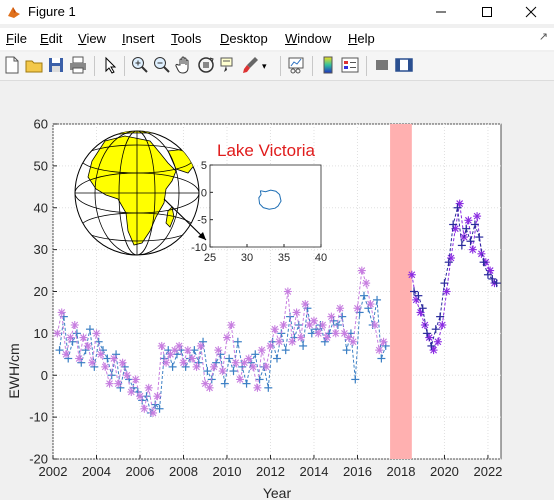 The image size is (554, 500). What do you see at coordinates (250, 65) in the screenshot?
I see `brush-icon` at bounding box center [250, 65].